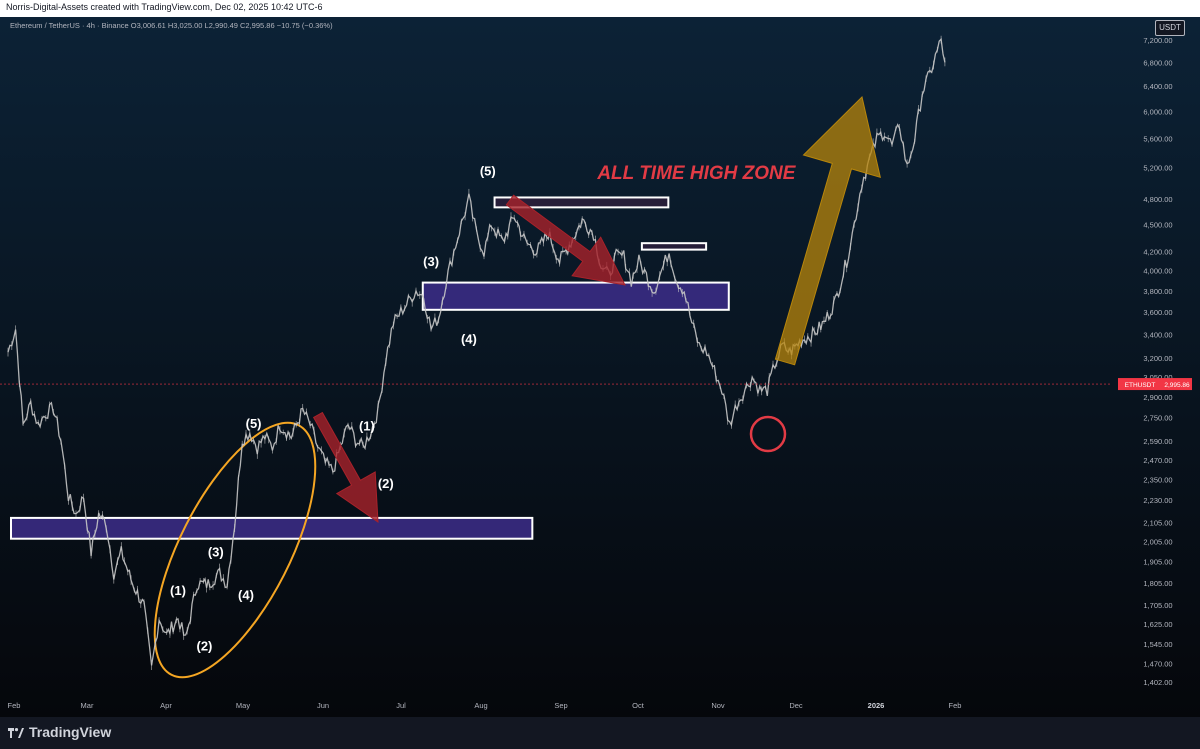  Describe the element at coordinates (796, 705) in the screenshot. I see `x-tick-label: Dec` at that location.